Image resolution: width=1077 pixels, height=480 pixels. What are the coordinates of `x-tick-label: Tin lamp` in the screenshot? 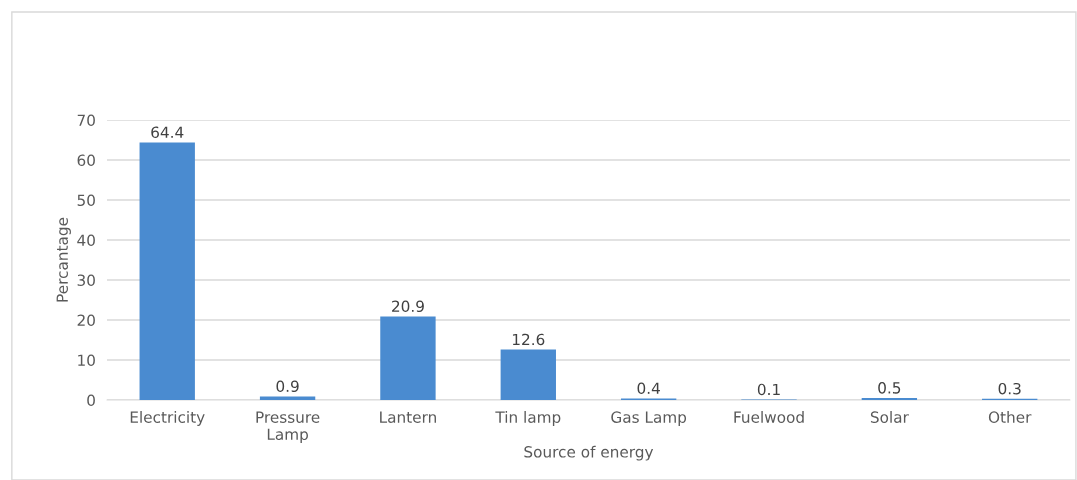 It's located at (528, 418).